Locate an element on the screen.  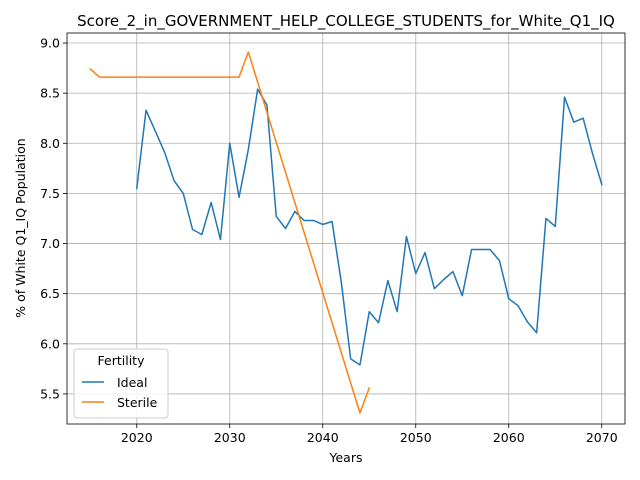
y-tick-label: 8.5 is located at coordinates (50, 93).